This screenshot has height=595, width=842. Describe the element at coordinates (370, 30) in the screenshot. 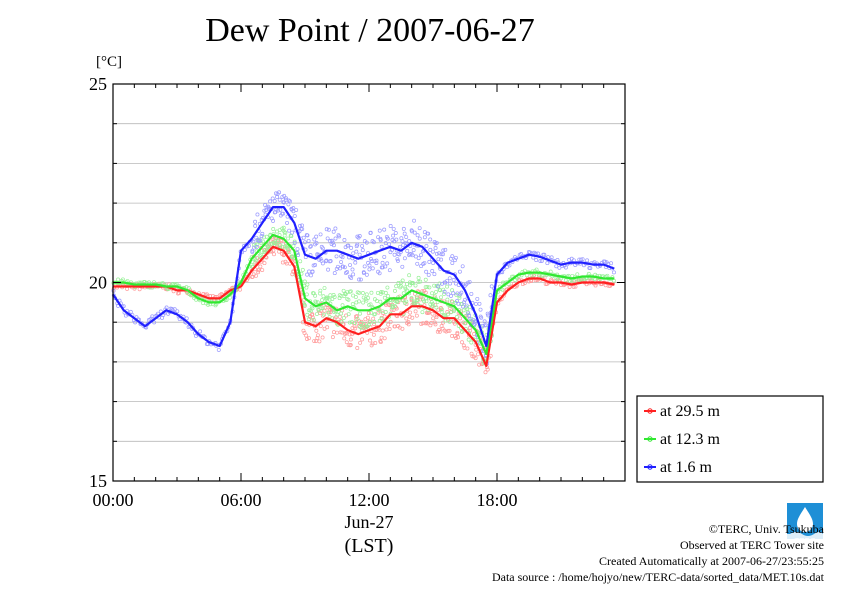

I see `chart-title: Dew Point / 2007-06-27` at that location.